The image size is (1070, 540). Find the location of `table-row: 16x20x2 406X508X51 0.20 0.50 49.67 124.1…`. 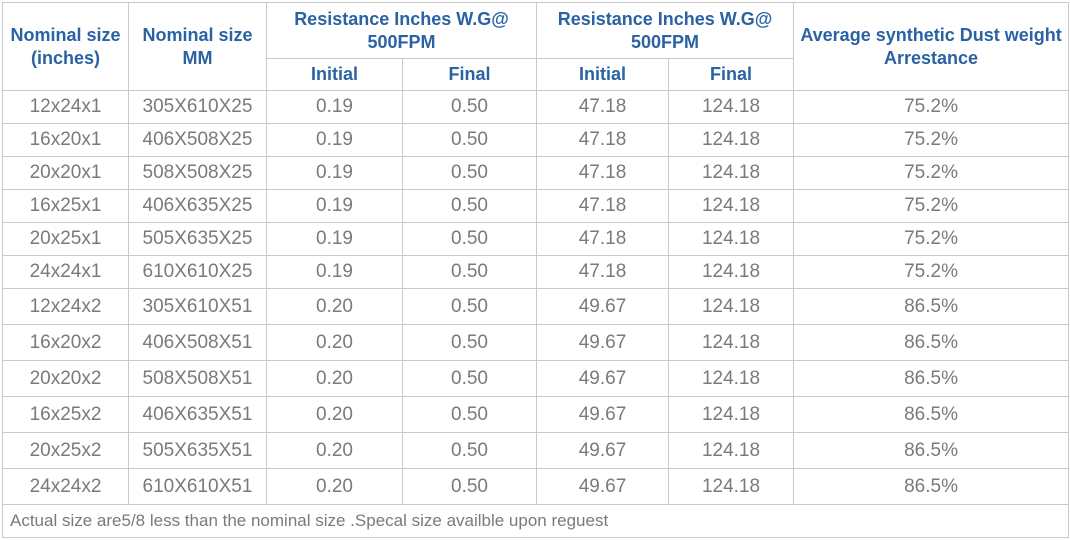

table-row: 16x20x2 406X508X51 0.20 0.50 49.67 124.1… is located at coordinates (536, 342).